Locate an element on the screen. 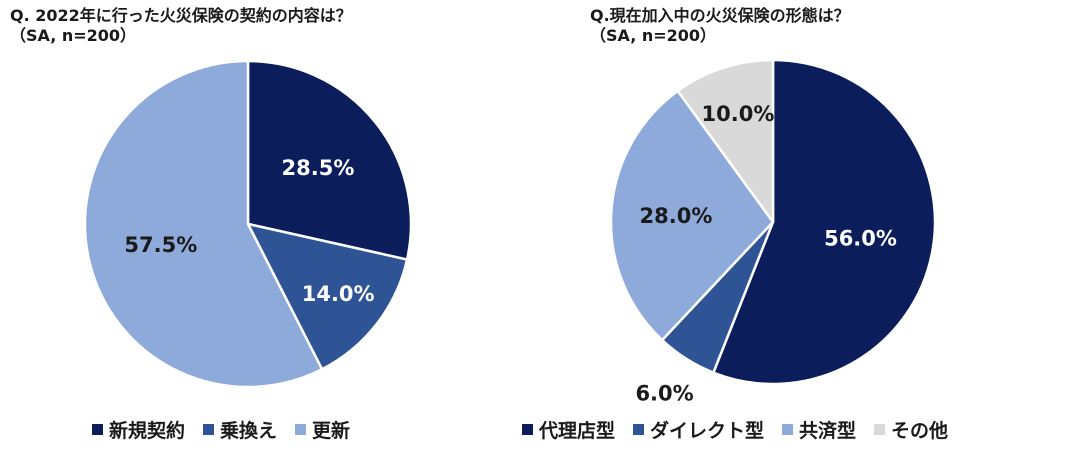 The height and width of the screenshot is (464, 1081). legend-item: 更新 is located at coordinates (322, 429).